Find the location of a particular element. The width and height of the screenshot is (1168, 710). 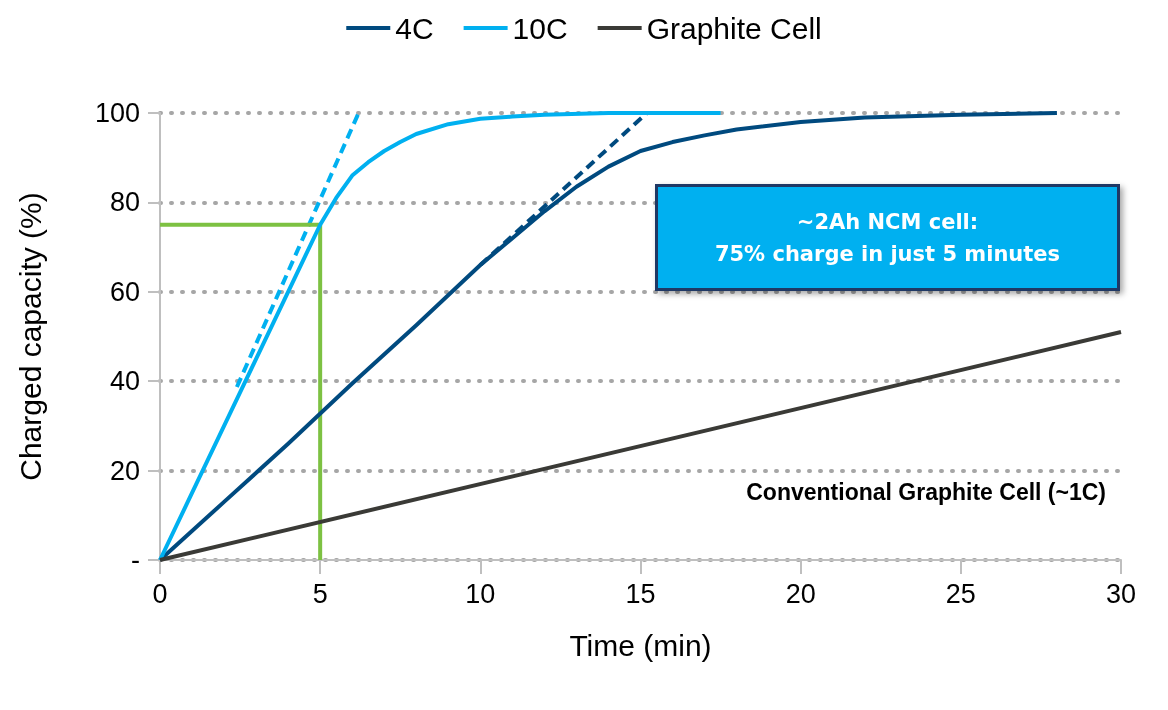

x-tick-label: 0 is located at coordinates (160, 593).